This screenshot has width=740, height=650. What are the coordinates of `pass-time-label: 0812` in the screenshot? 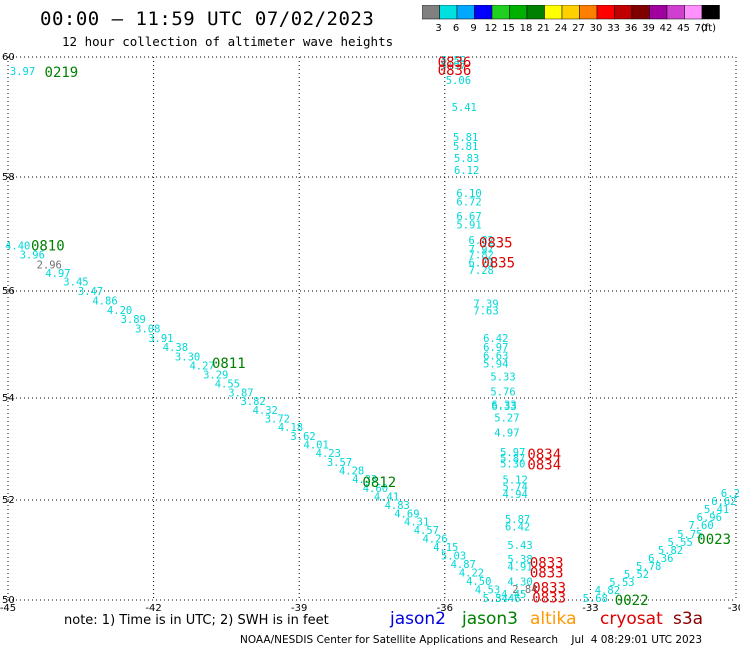 It's located at (379, 483).